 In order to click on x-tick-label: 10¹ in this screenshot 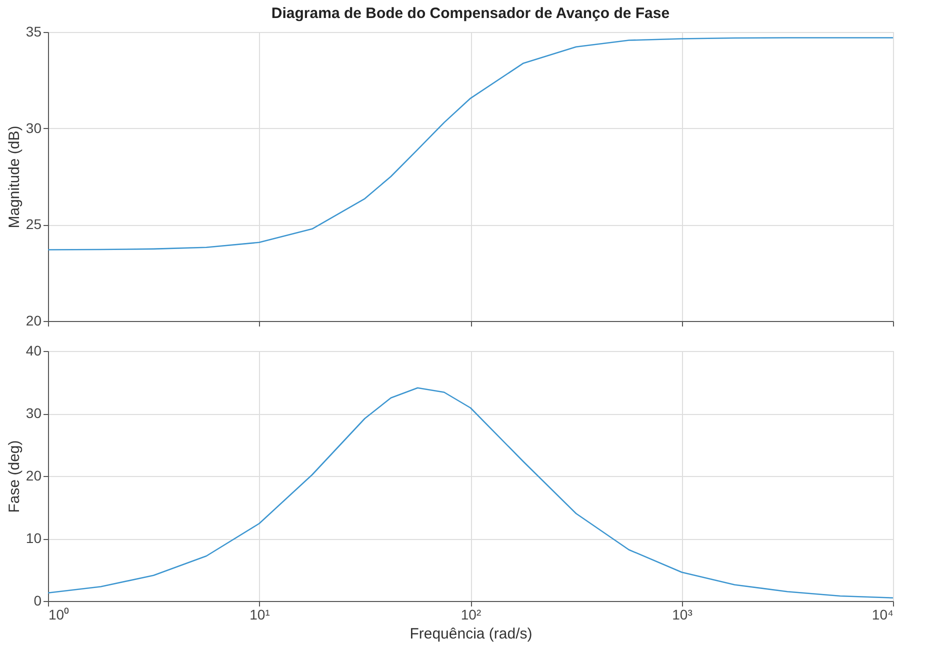, I will do `click(260, 614)`.